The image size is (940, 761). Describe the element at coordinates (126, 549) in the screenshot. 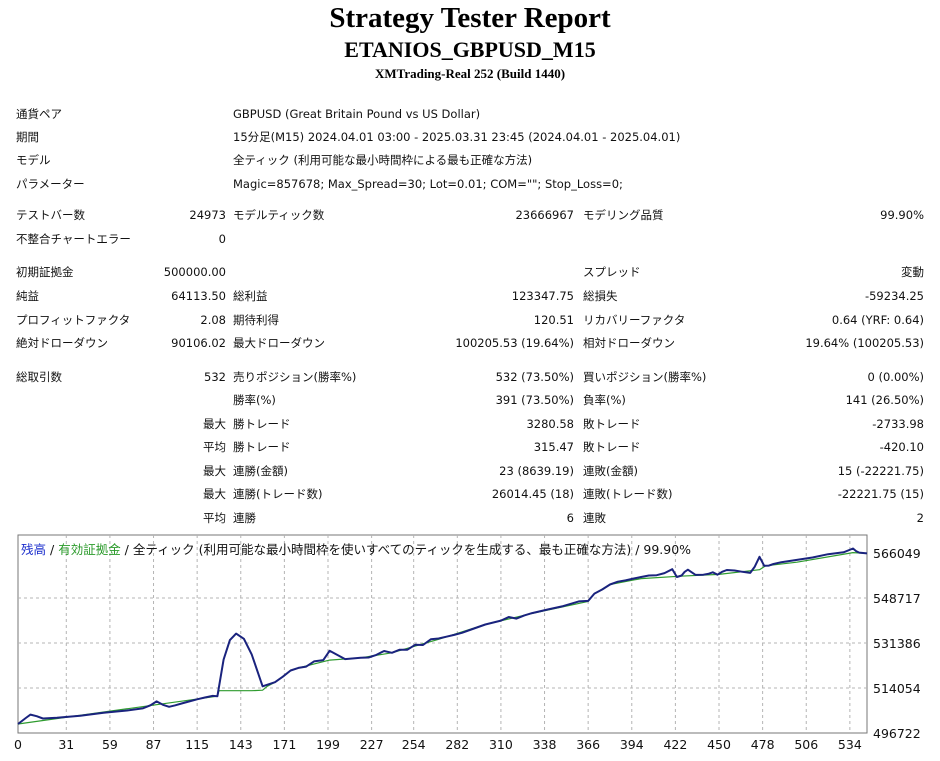

I see `legend-sep-2: /` at that location.